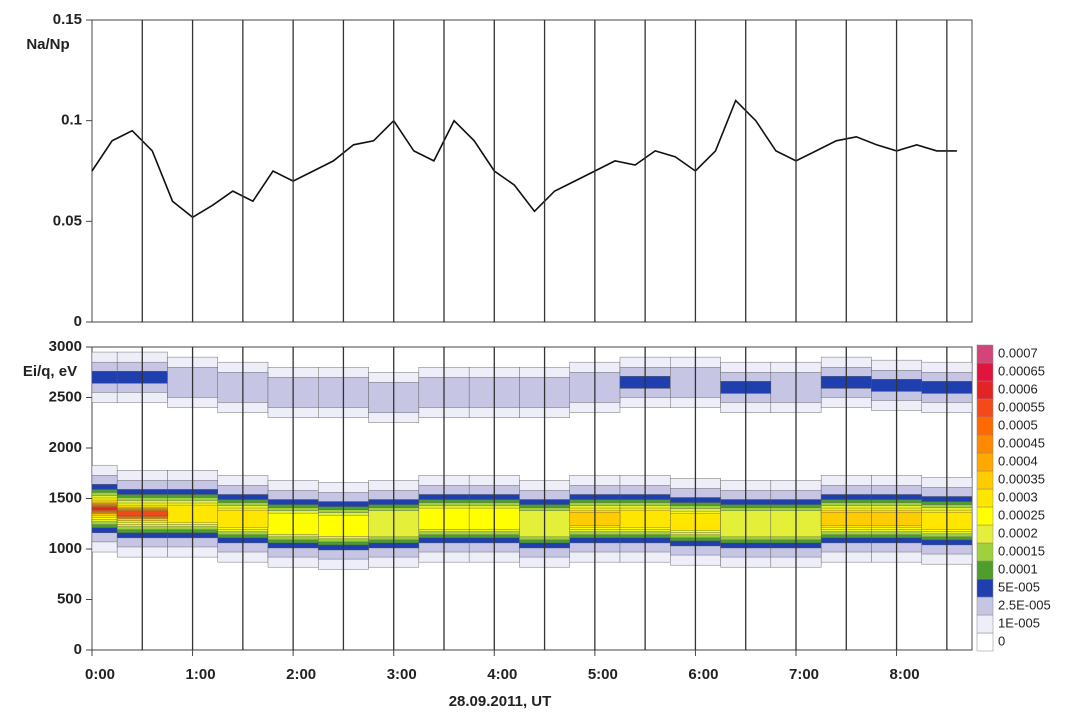 Image resolution: width=1073 pixels, height=715 pixels. Describe the element at coordinates (1018, 532) in the screenshot. I see `colorbar-label: 0.0002` at that location.